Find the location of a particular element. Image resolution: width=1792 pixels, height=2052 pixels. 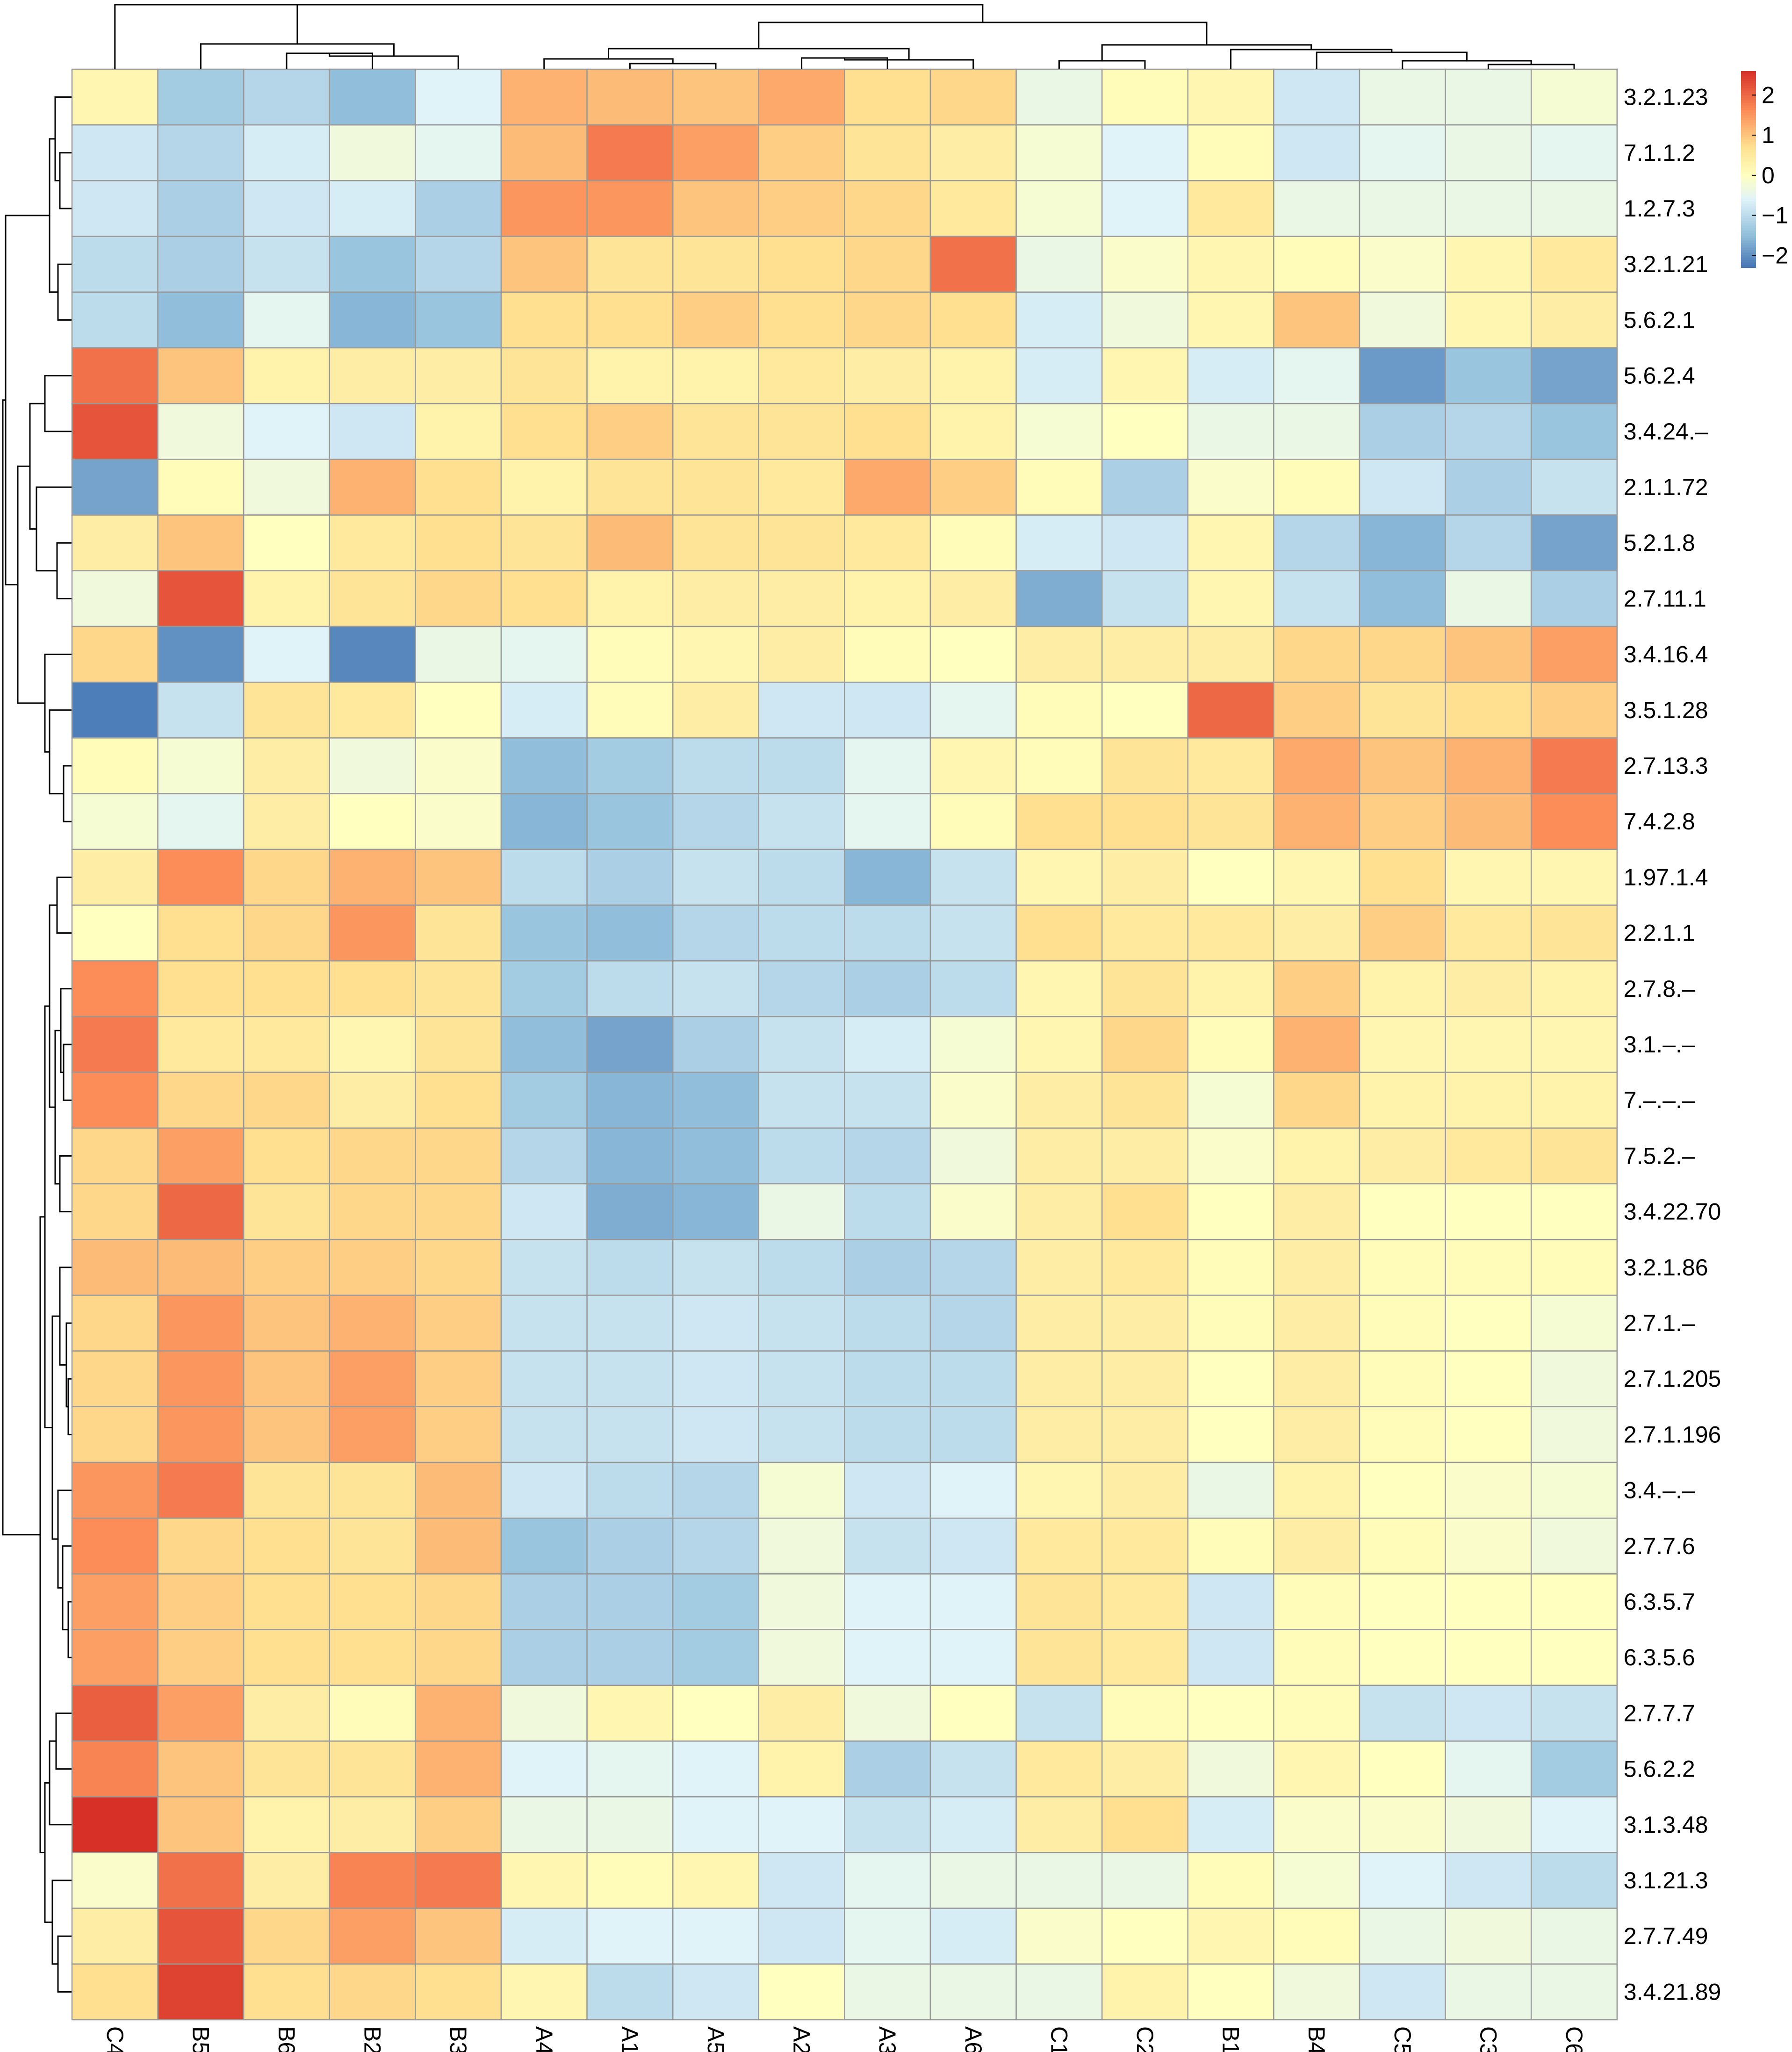

row-label: 3.4.22.70 is located at coordinates (1672, 1212).